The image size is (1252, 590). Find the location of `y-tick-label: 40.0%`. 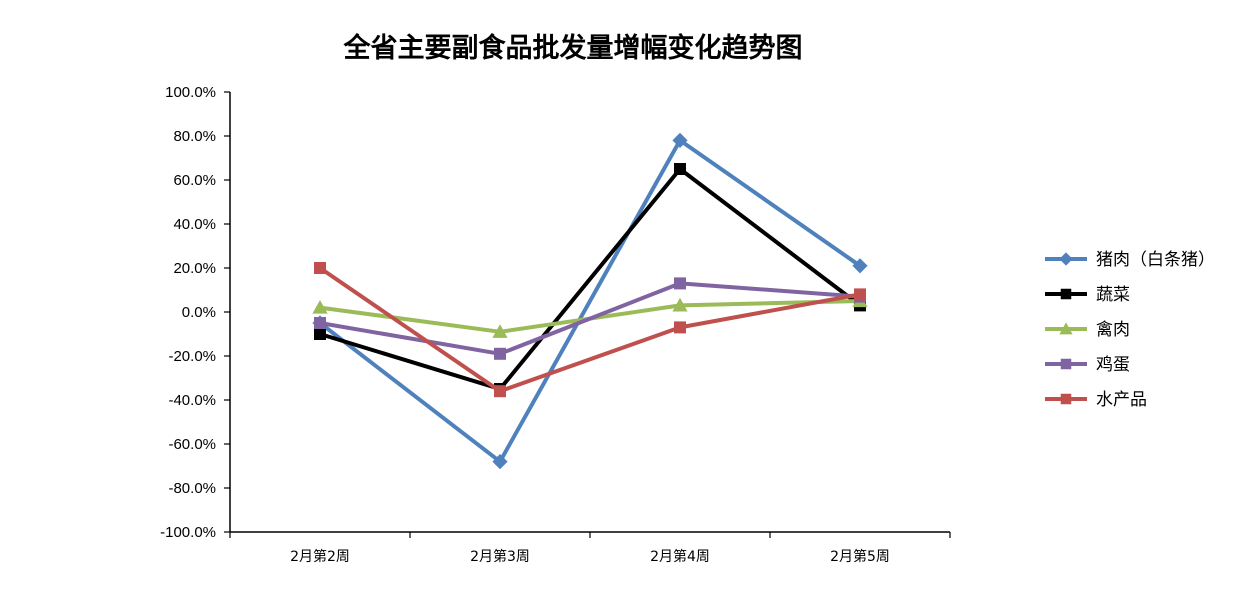

y-tick-label: 40.0% is located at coordinates (194, 224).